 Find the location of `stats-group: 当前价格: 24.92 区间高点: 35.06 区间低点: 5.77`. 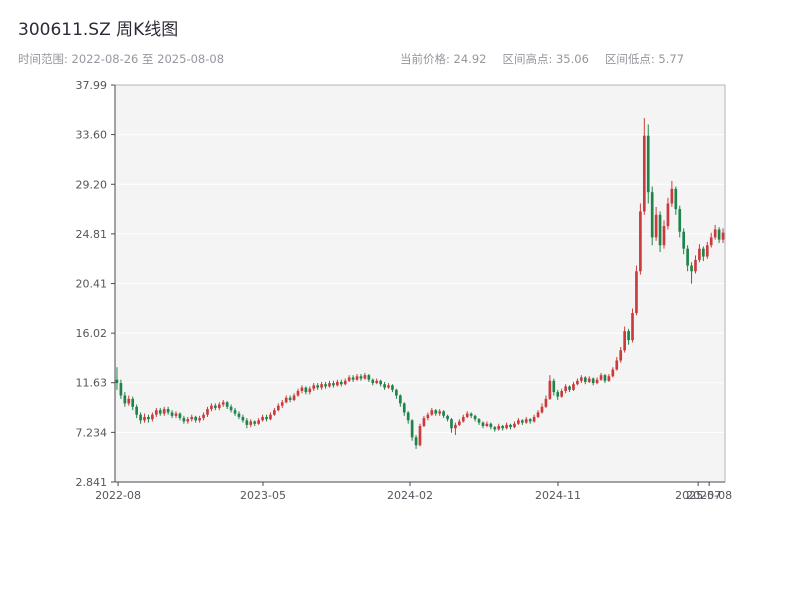

stats-group: 当前价格: 24.92 区间高点: 35.06 区间低点: 5.77 is located at coordinates (542, 59).